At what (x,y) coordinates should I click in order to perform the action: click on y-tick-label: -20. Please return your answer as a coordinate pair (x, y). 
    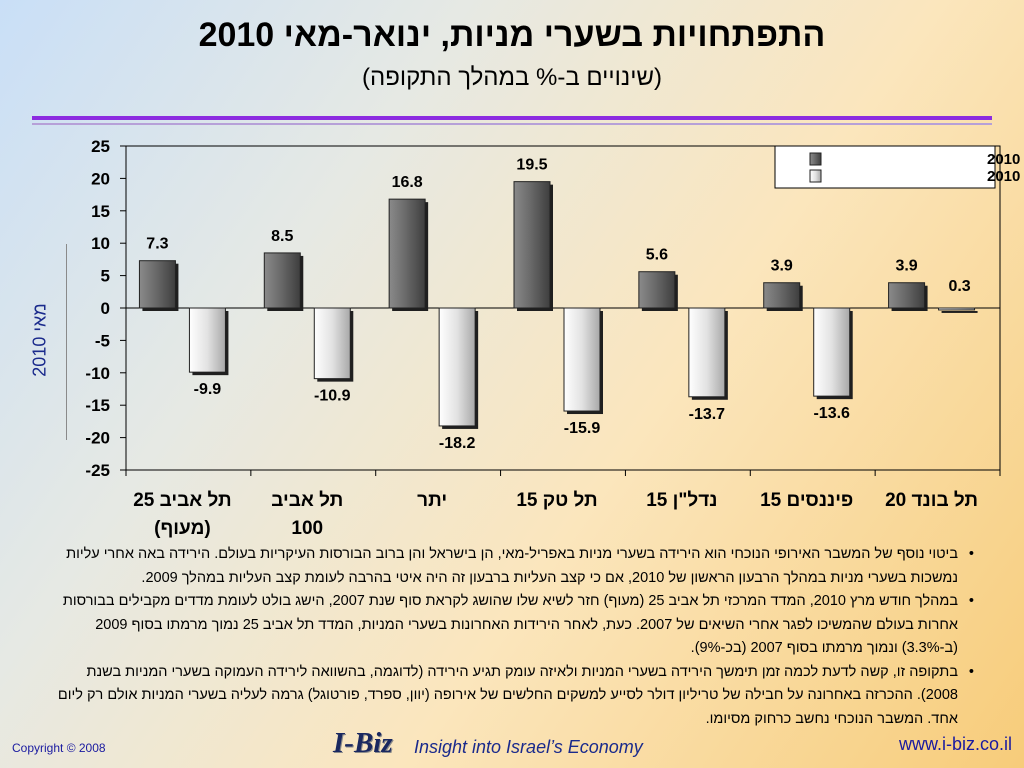
    Looking at the image, I should click on (97, 438).